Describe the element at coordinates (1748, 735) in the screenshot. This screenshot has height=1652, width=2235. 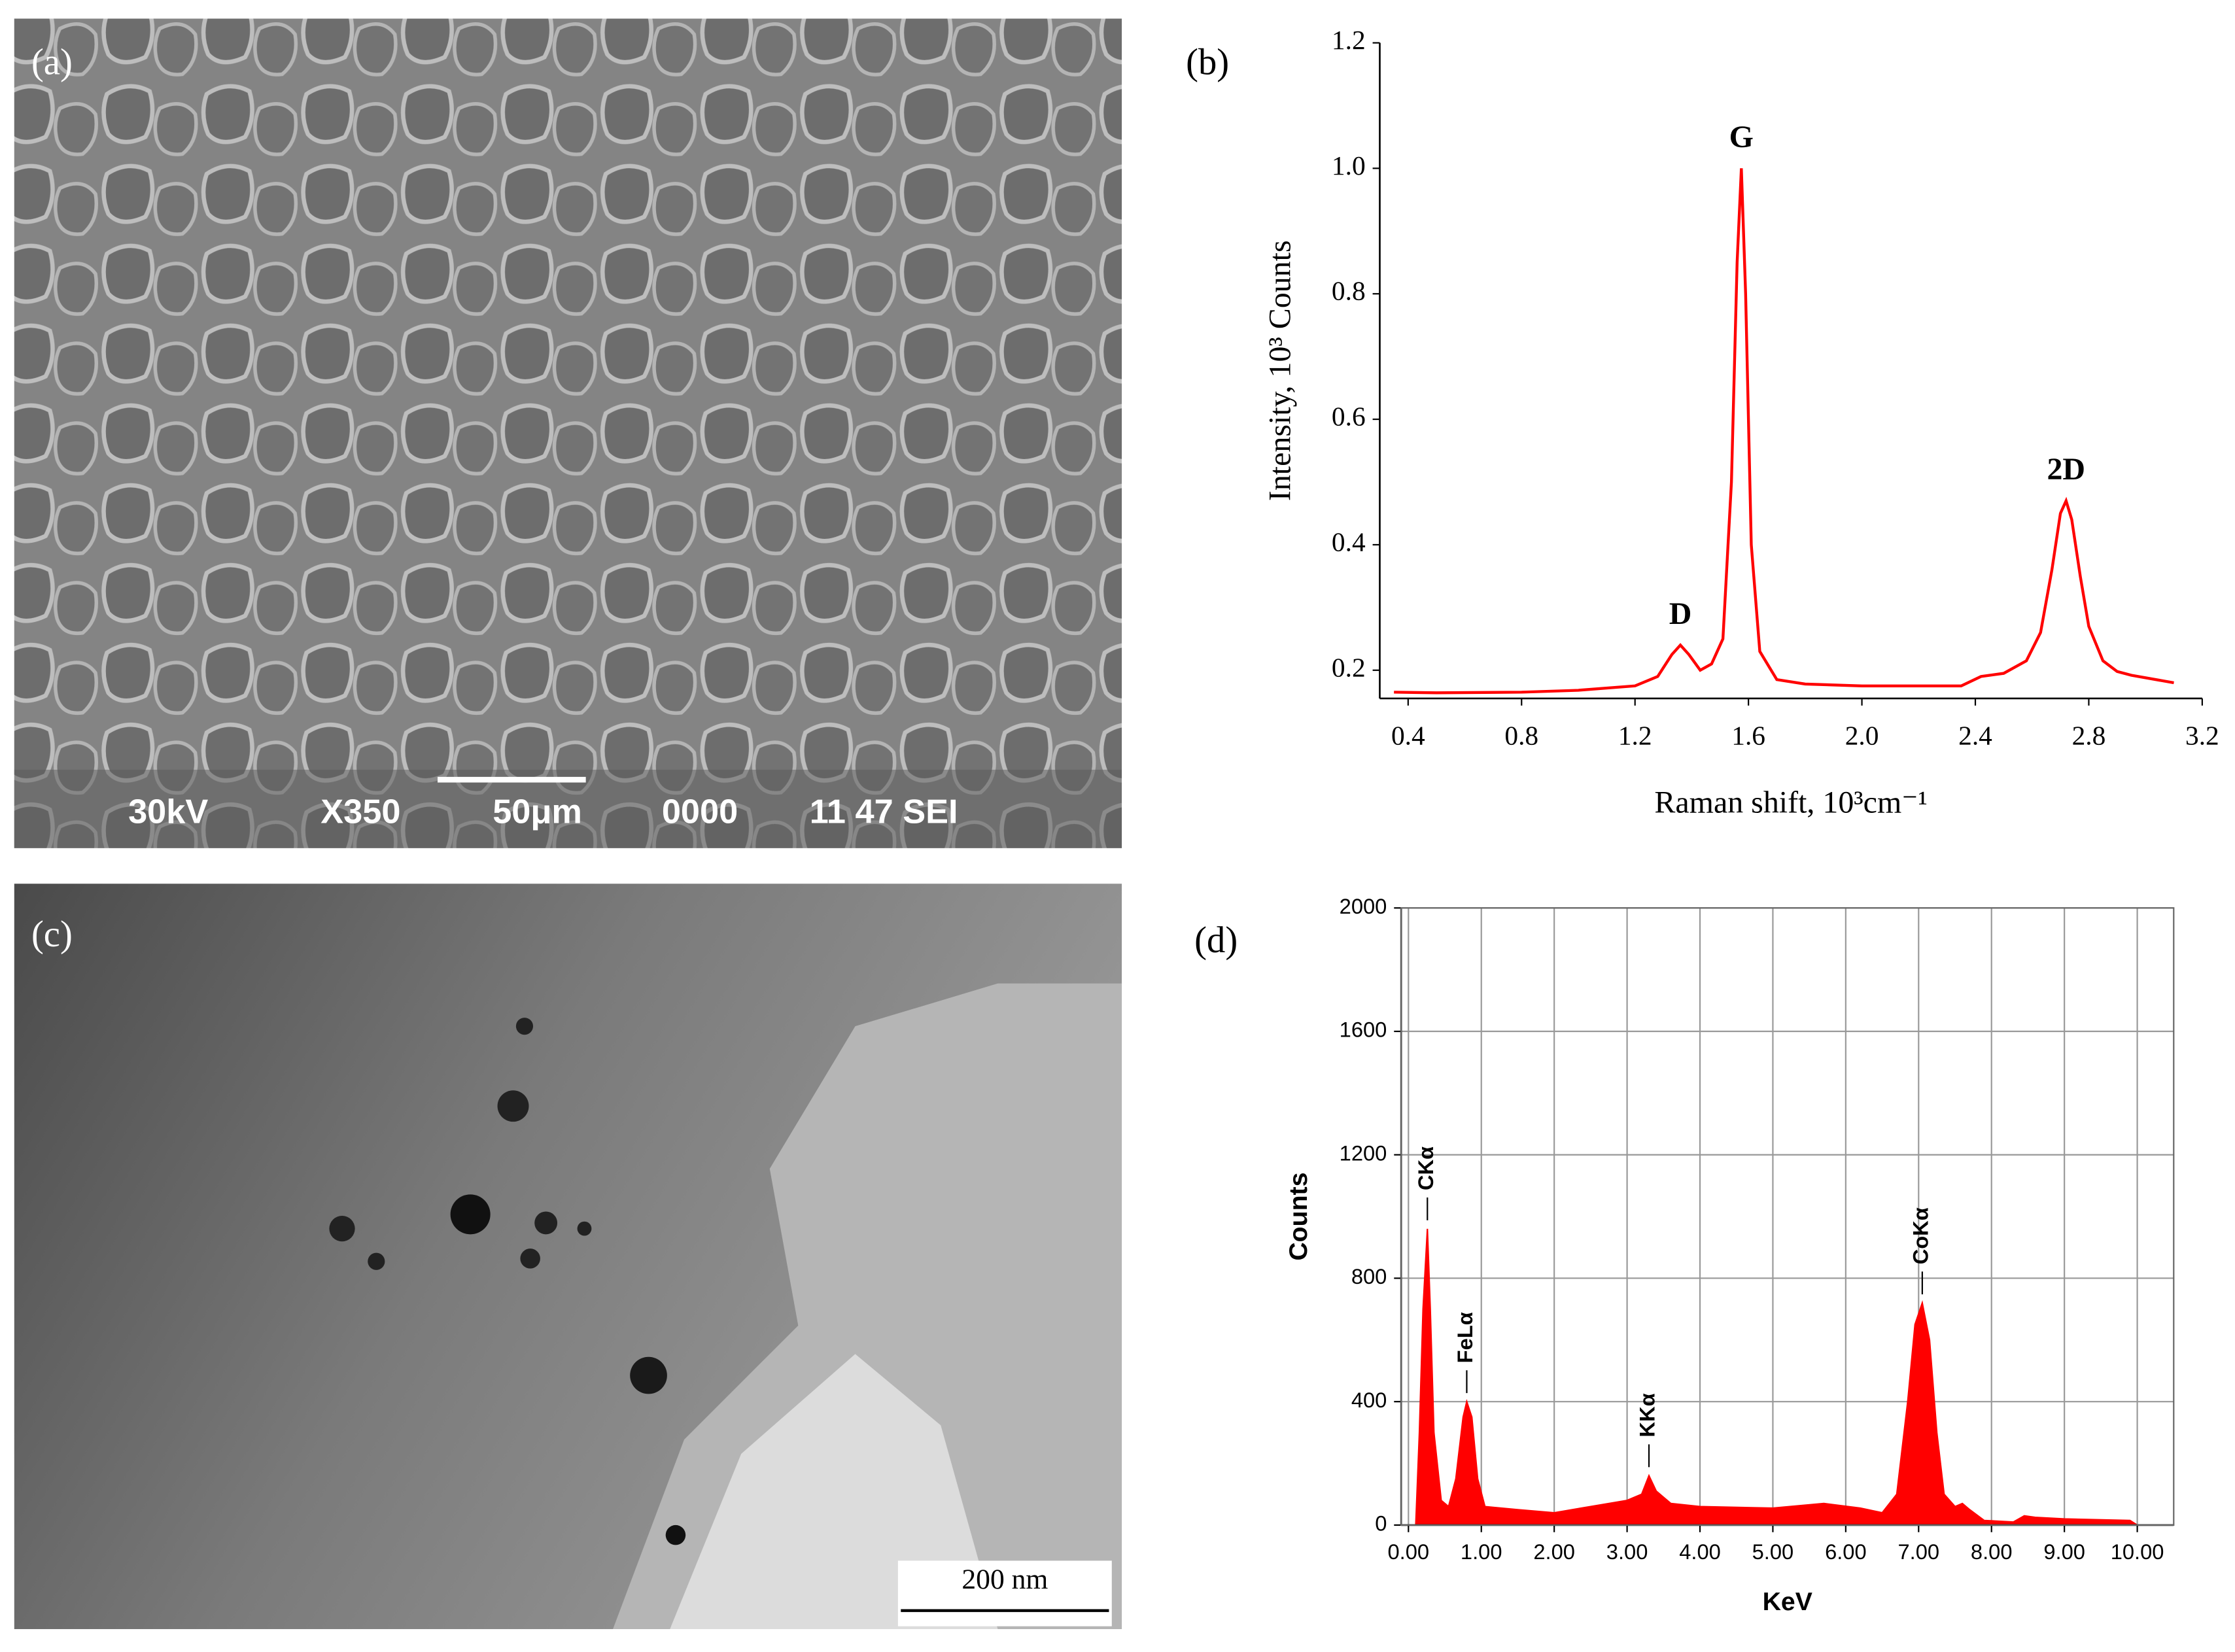
I see `x-tick-label: 1.6` at that location.